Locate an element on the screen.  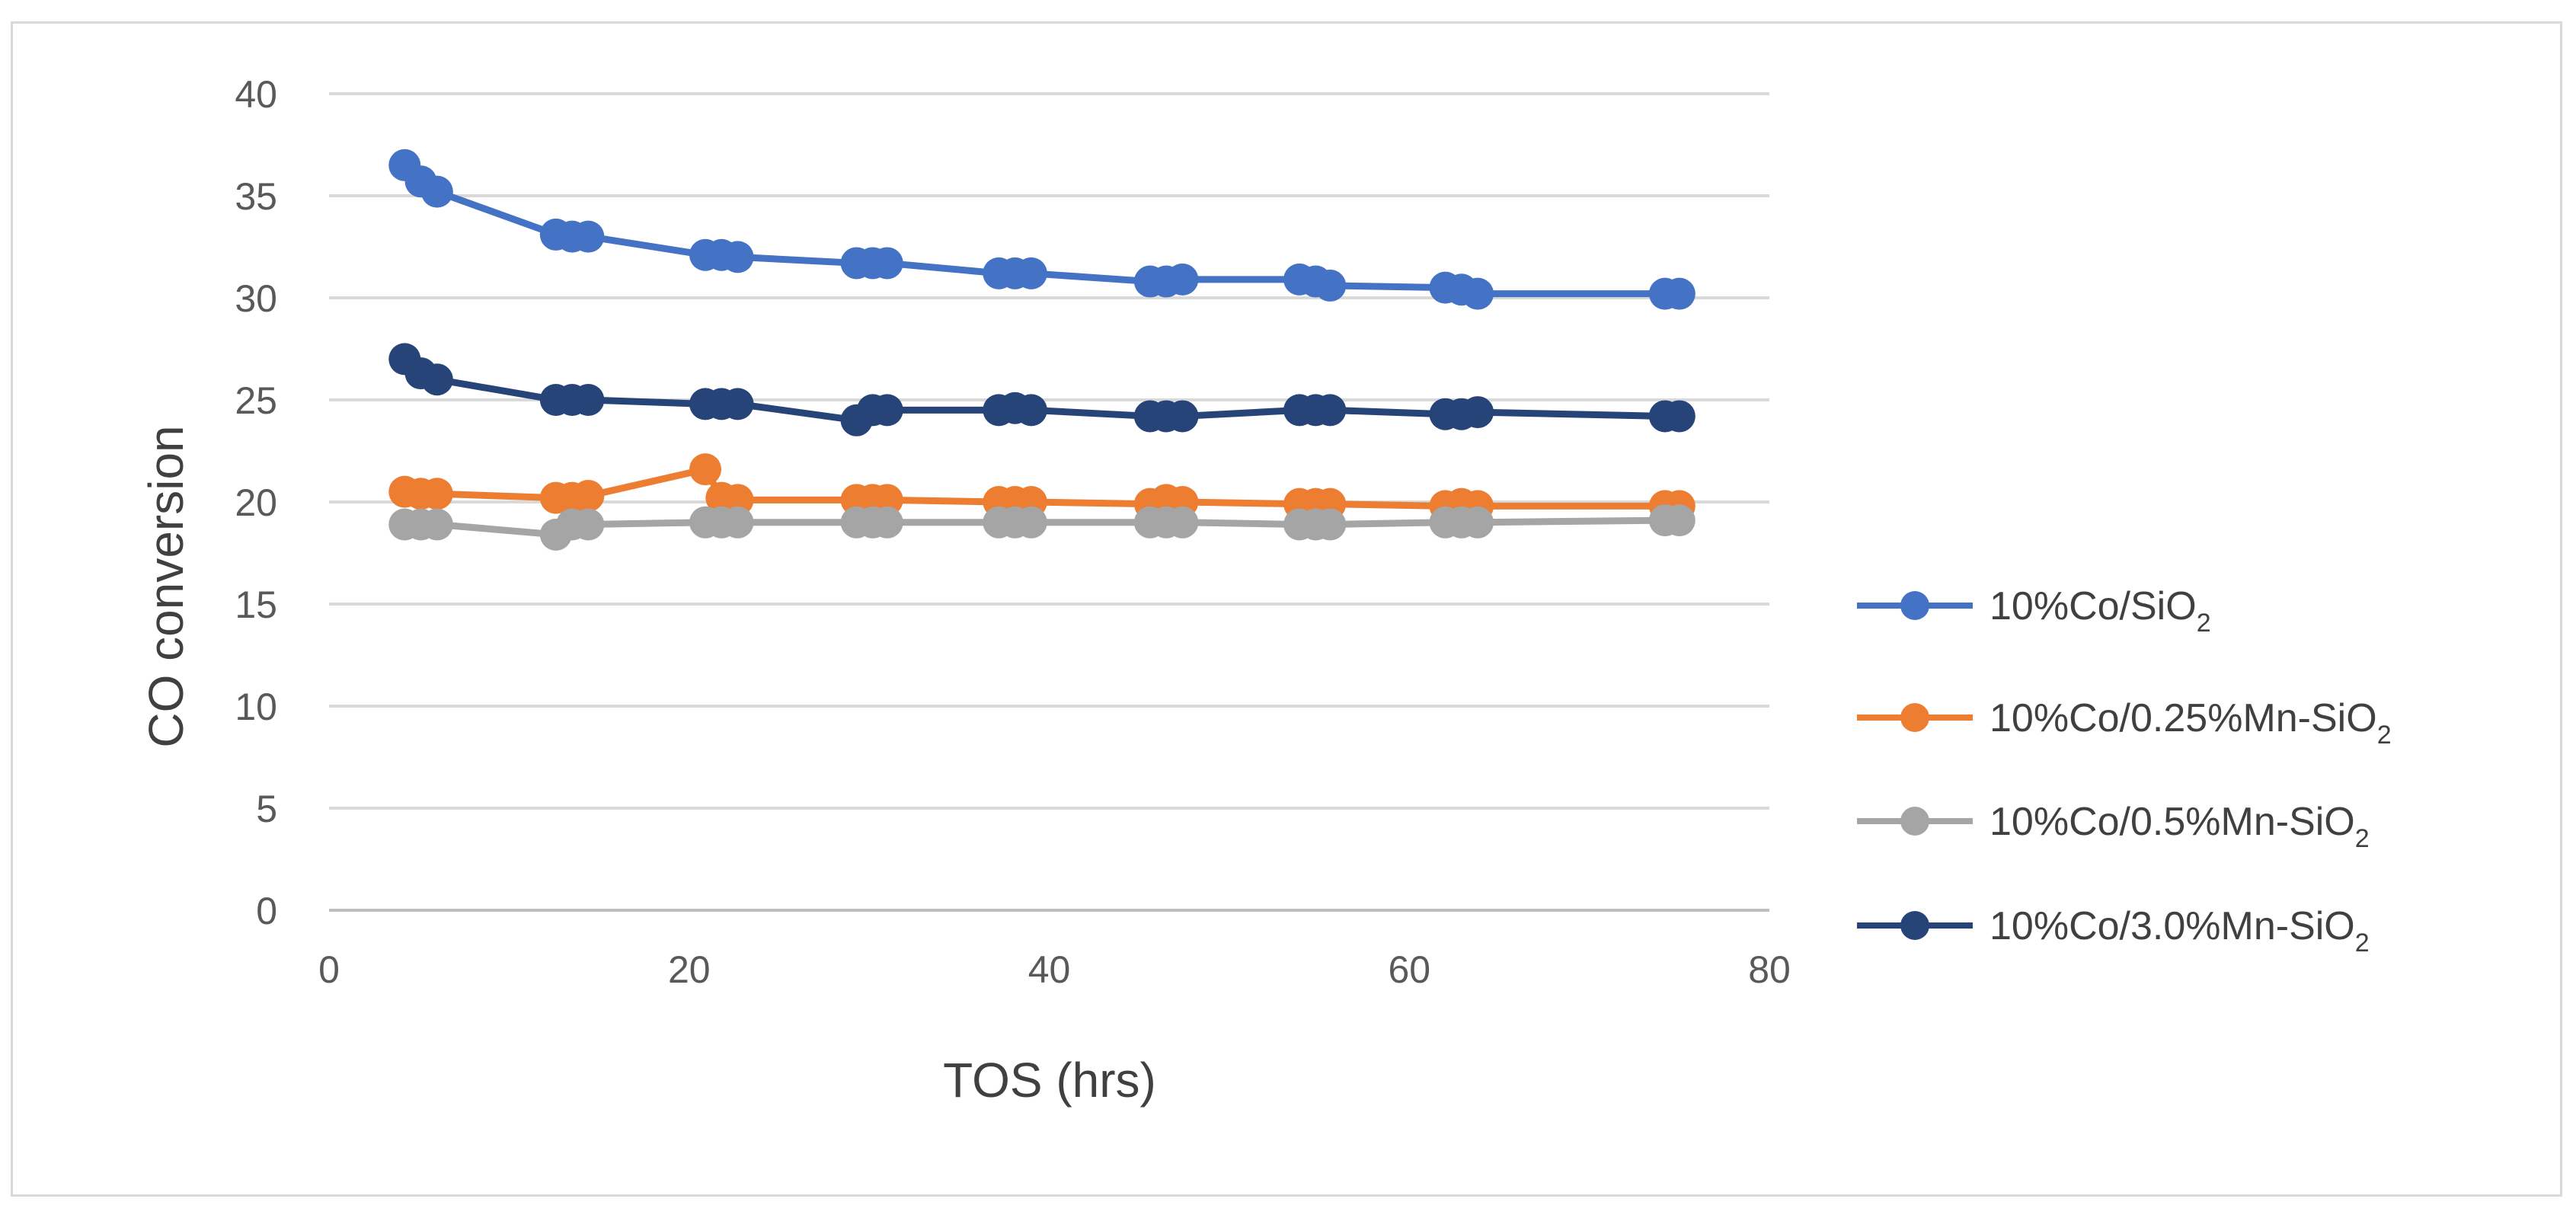
y-axis-title: CO conversion is located at coordinates (166, 586).